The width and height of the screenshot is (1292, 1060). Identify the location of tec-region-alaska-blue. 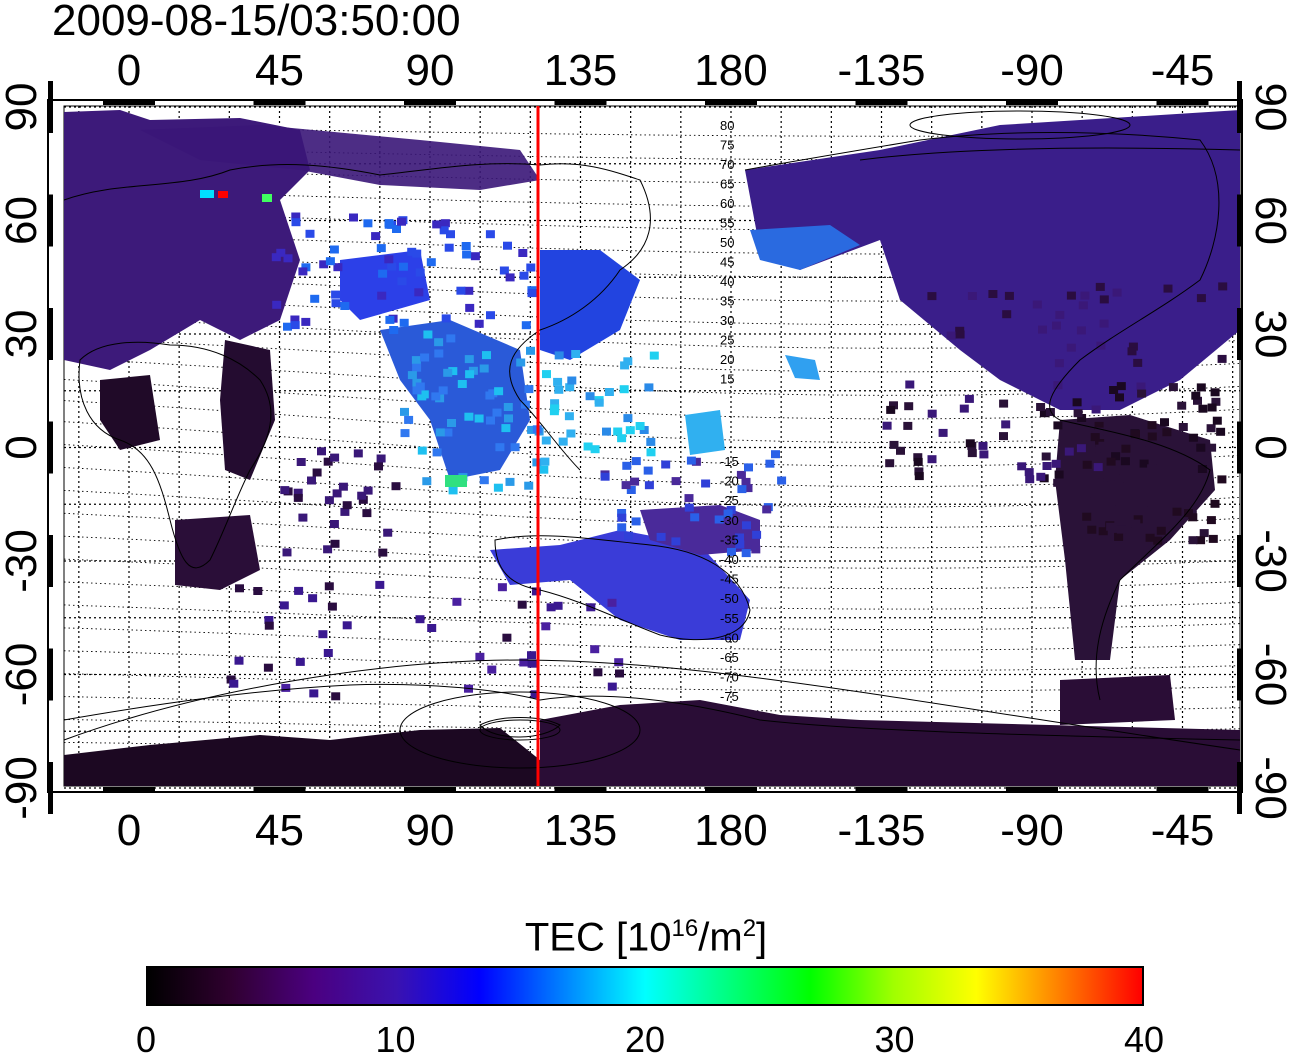
(805, 247).